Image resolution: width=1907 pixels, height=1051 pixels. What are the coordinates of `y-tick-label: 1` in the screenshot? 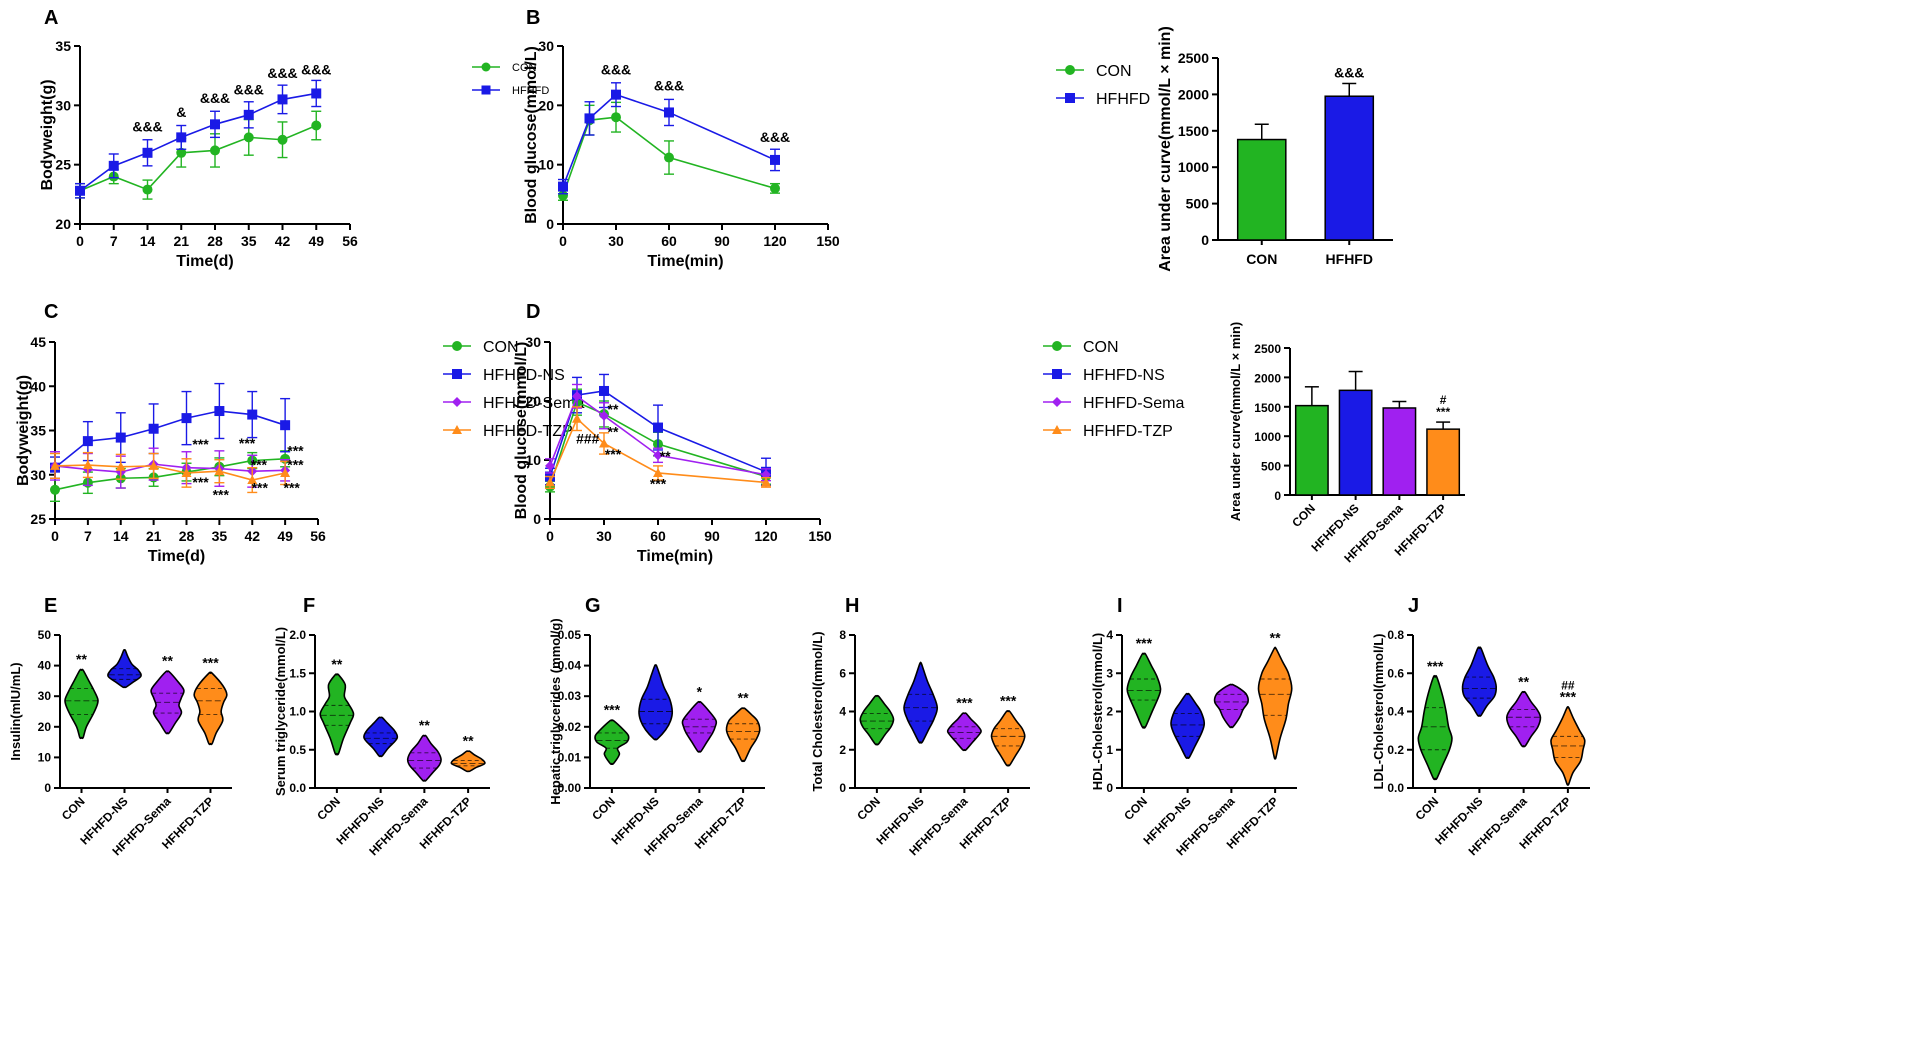 It's located at (1109, 750).